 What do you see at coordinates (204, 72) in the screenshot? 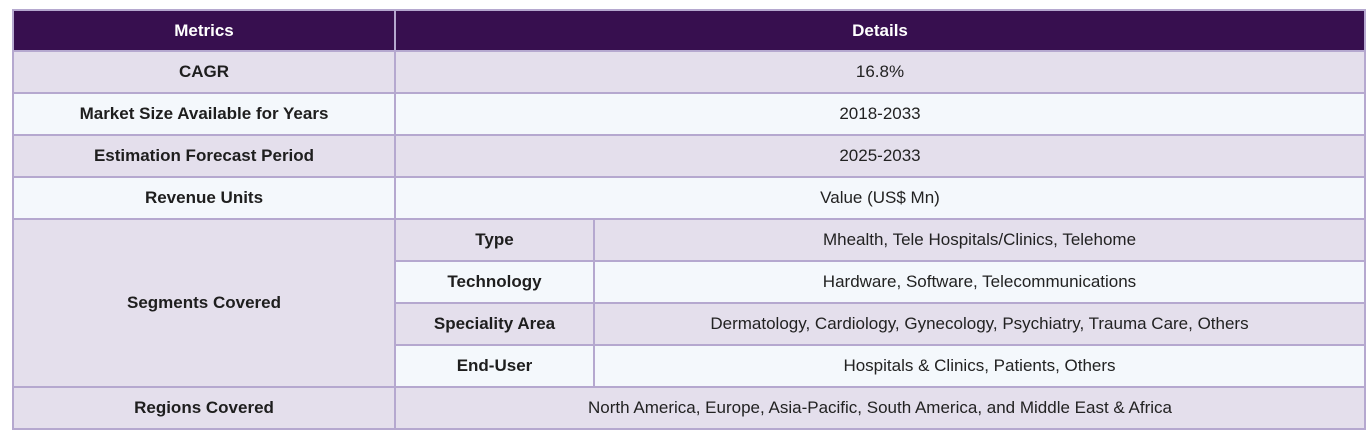
I see `metric-cagr: CAGR` at bounding box center [204, 72].